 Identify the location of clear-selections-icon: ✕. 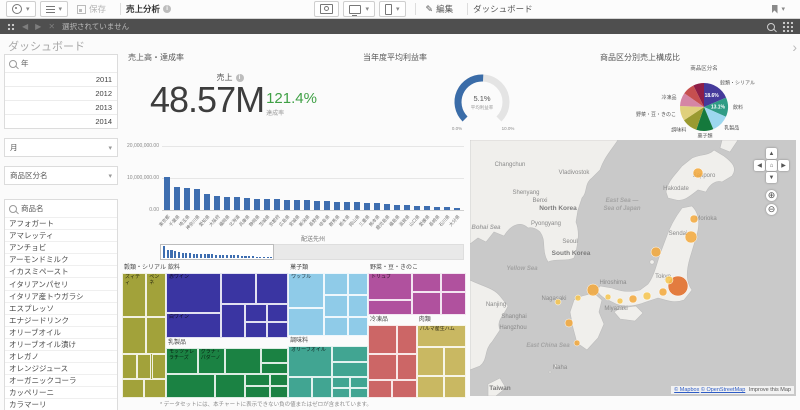
(52, 26).